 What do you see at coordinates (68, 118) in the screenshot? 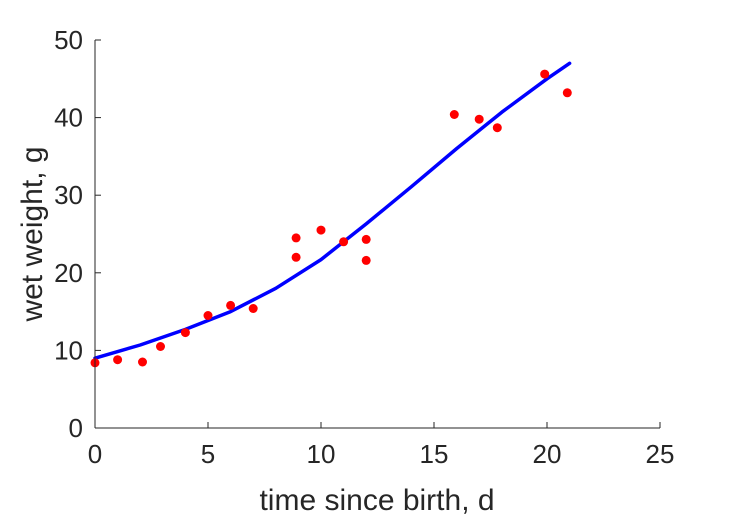
I see `y-tick-label: 40` at bounding box center [68, 118].